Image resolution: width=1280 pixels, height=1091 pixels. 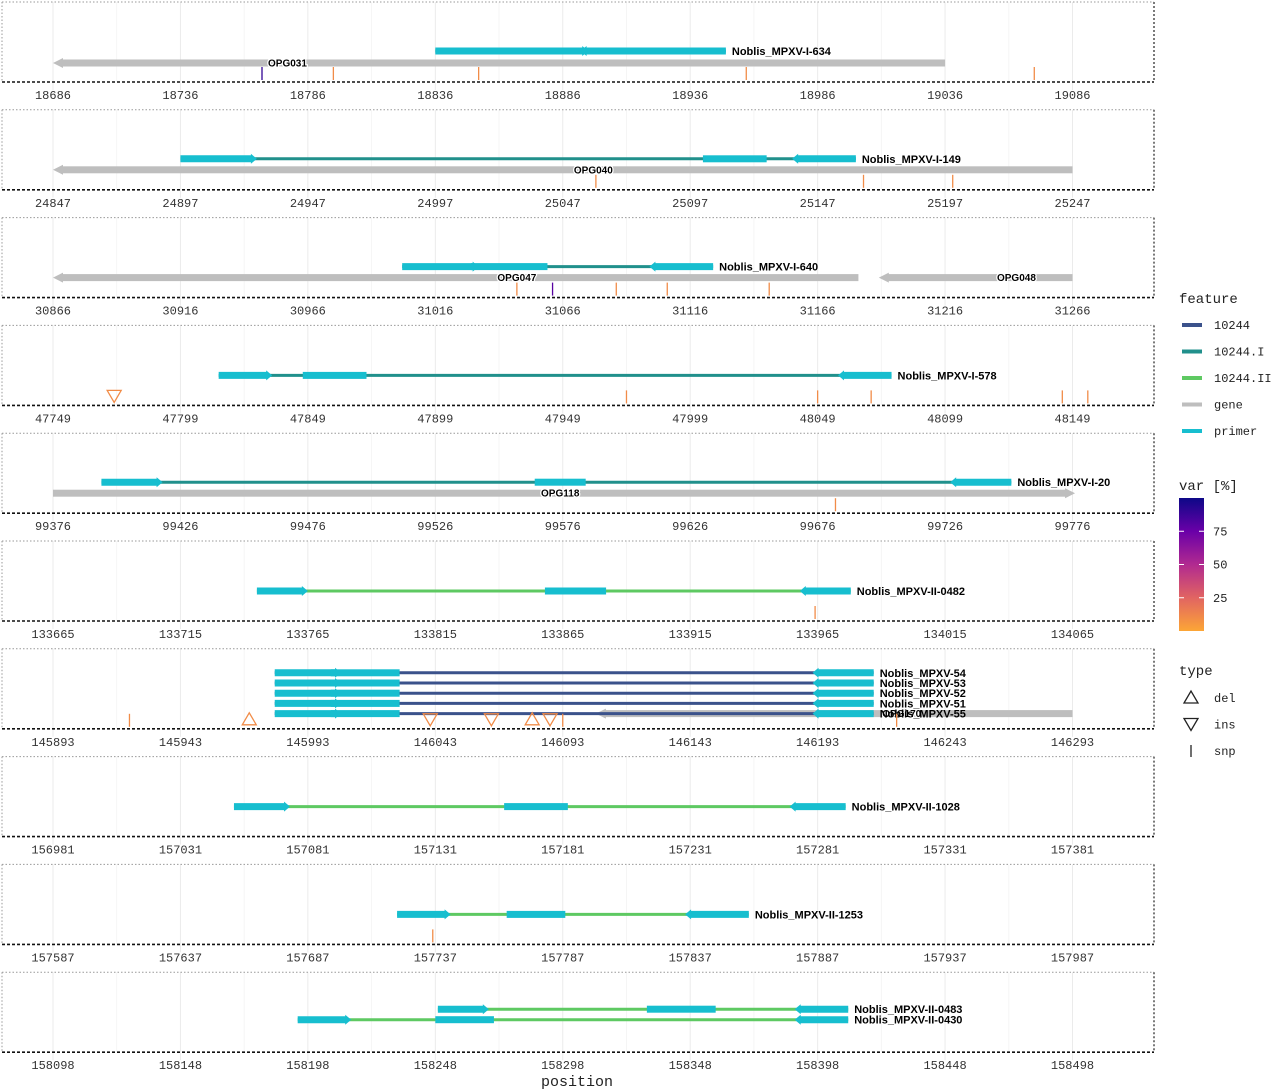 What do you see at coordinates (562, 958) in the screenshot?
I see `tick-label: 157787` at bounding box center [562, 958].